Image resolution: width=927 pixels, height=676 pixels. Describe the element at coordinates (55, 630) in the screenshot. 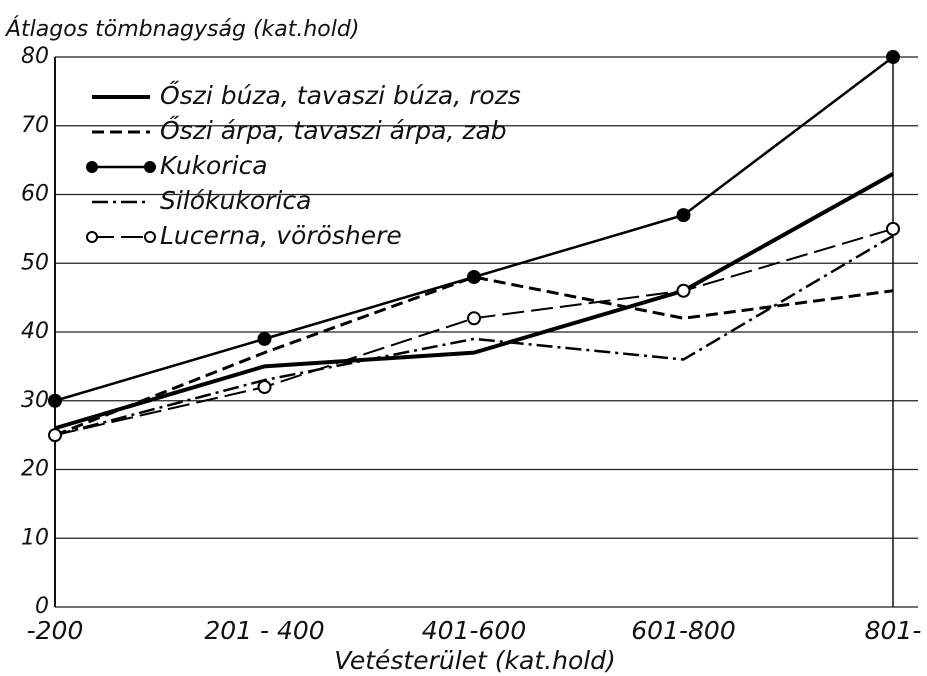

I see `x-tick-label: -200` at that location.